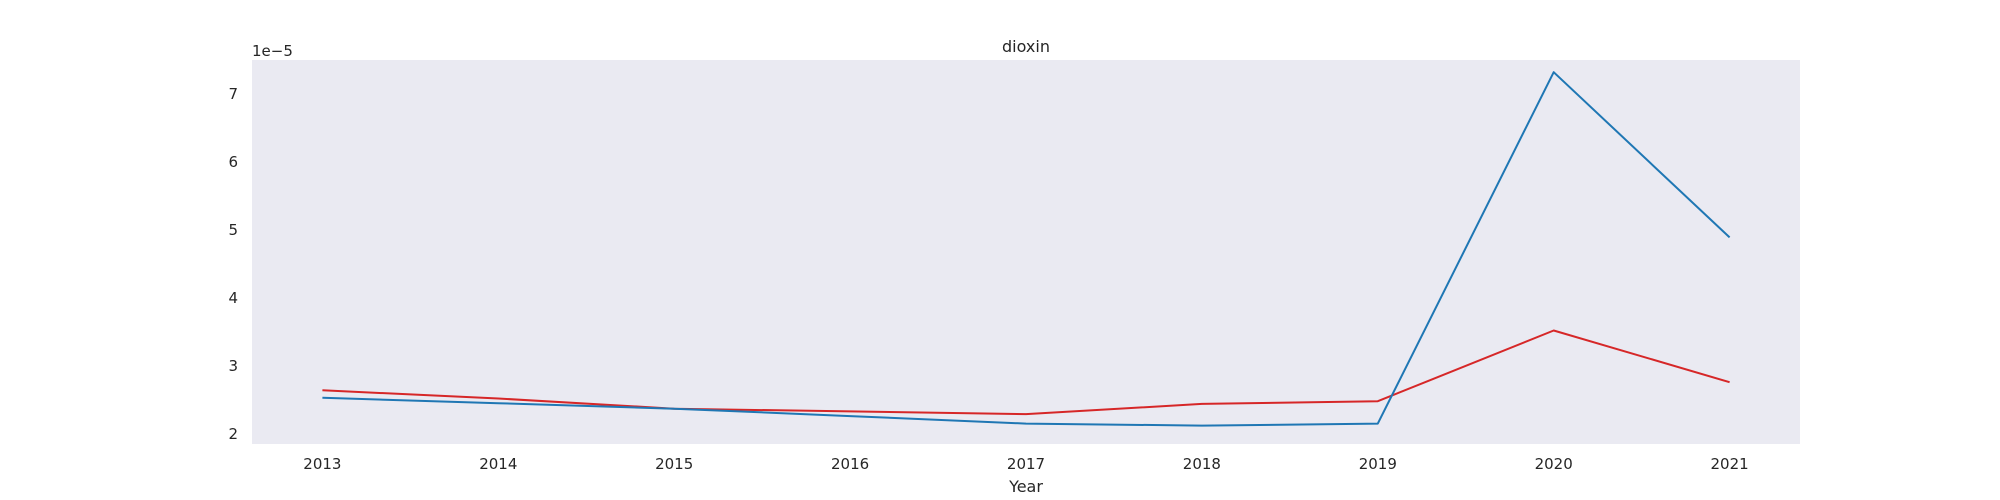 The width and height of the screenshot is (2000, 500). Describe the element at coordinates (674, 464) in the screenshot. I see `x-tick-label: 2015` at that location.